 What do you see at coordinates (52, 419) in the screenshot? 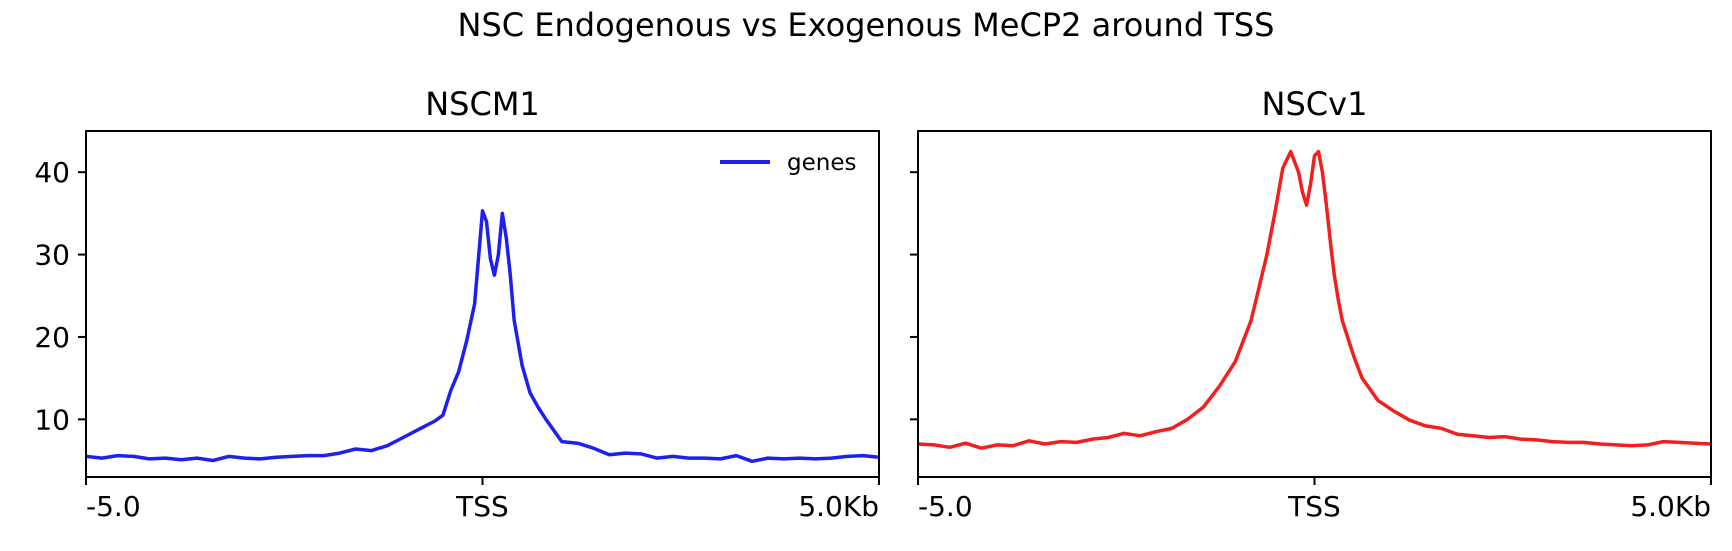
I see `y-tick-label: 10` at bounding box center [52, 419].